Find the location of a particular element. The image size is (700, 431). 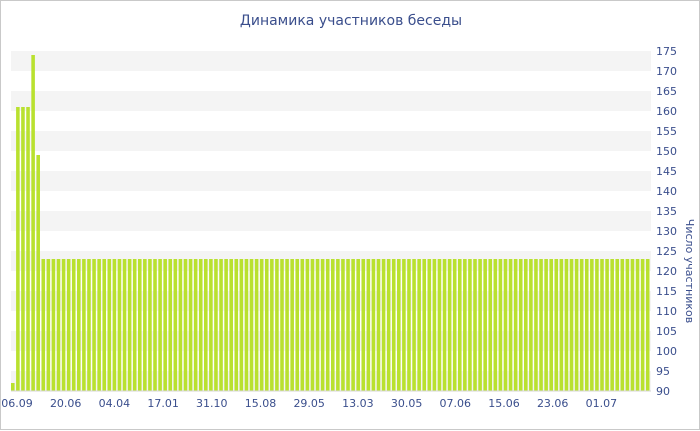

x-tick-label: 23.06 is located at coordinates (553, 403).